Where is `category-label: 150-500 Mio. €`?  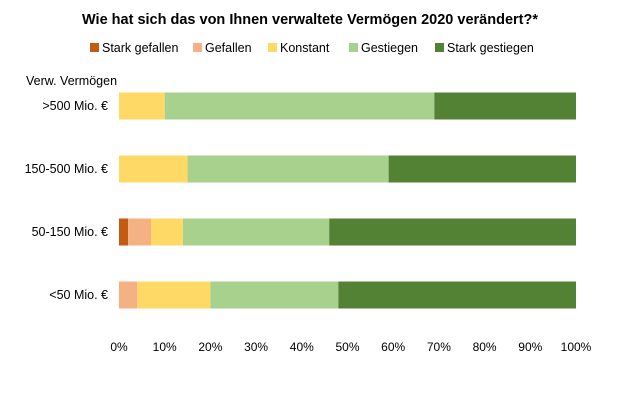 category-label: 150-500 Mio. € is located at coordinates (66, 169).